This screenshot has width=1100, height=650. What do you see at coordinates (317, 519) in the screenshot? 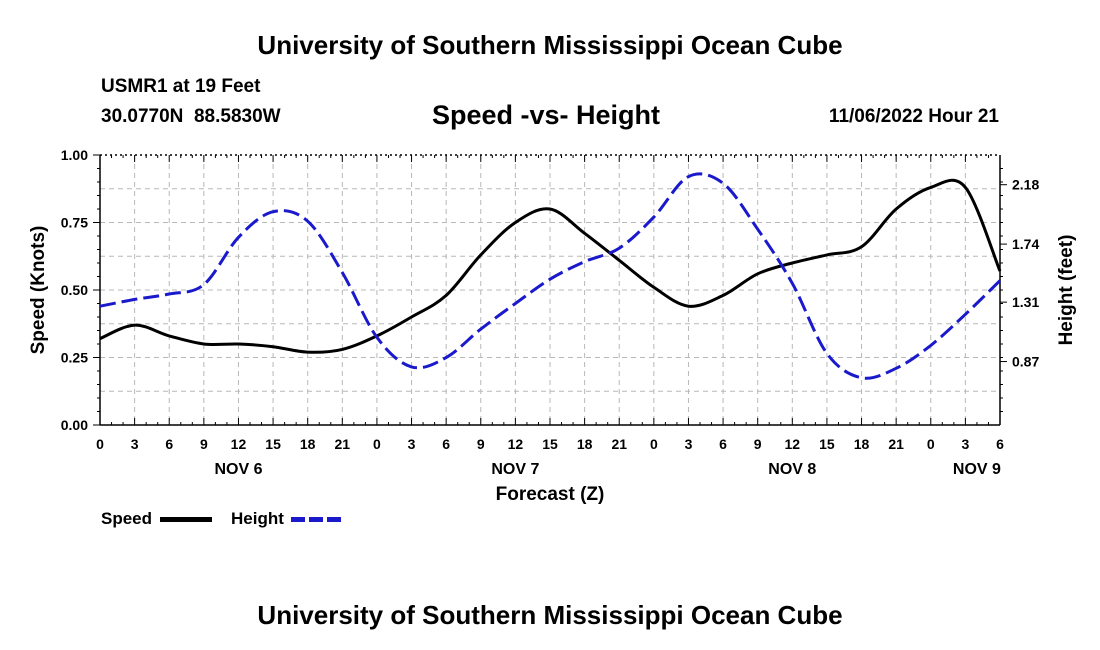
I see `legend-height-swatch` at bounding box center [317, 519].